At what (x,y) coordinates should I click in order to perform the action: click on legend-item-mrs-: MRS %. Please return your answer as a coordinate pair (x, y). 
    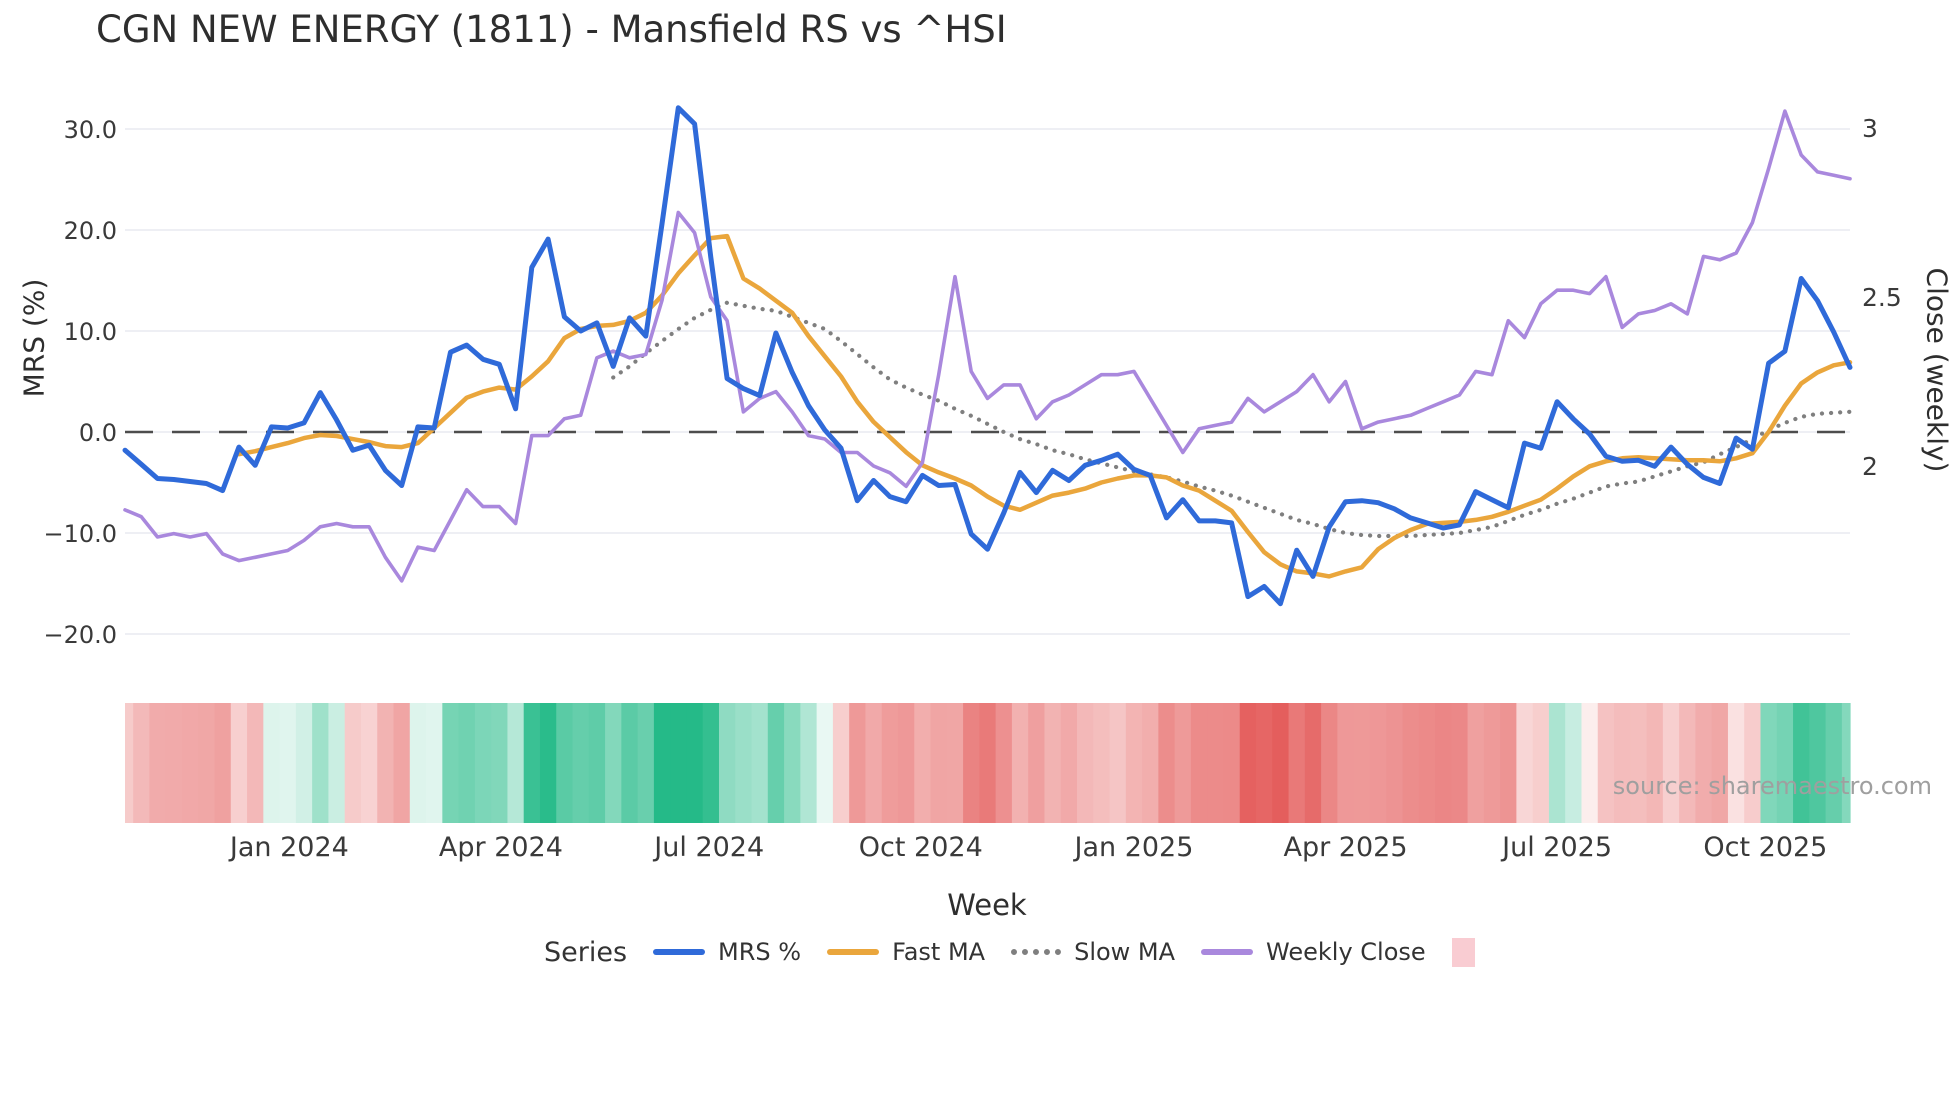
    Looking at the image, I should click on (727, 952).